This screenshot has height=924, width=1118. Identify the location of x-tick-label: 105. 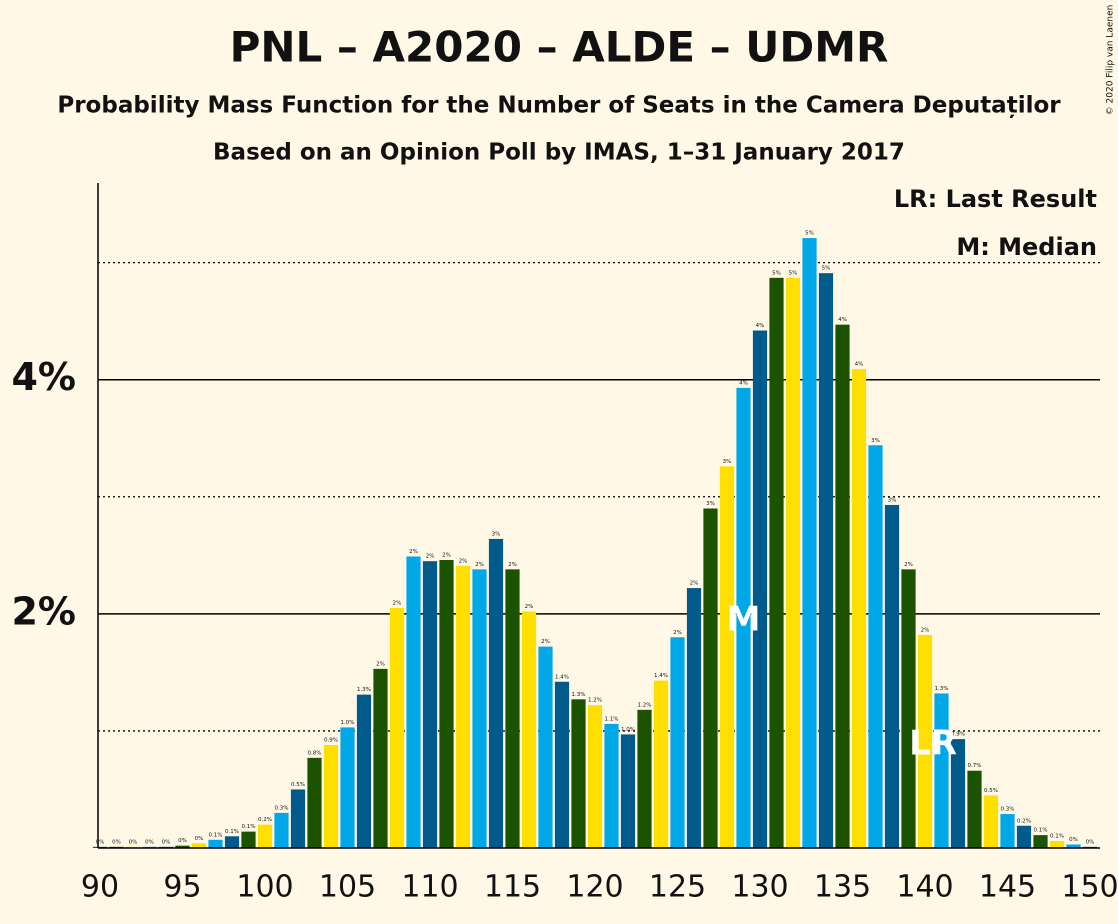
(347, 887).